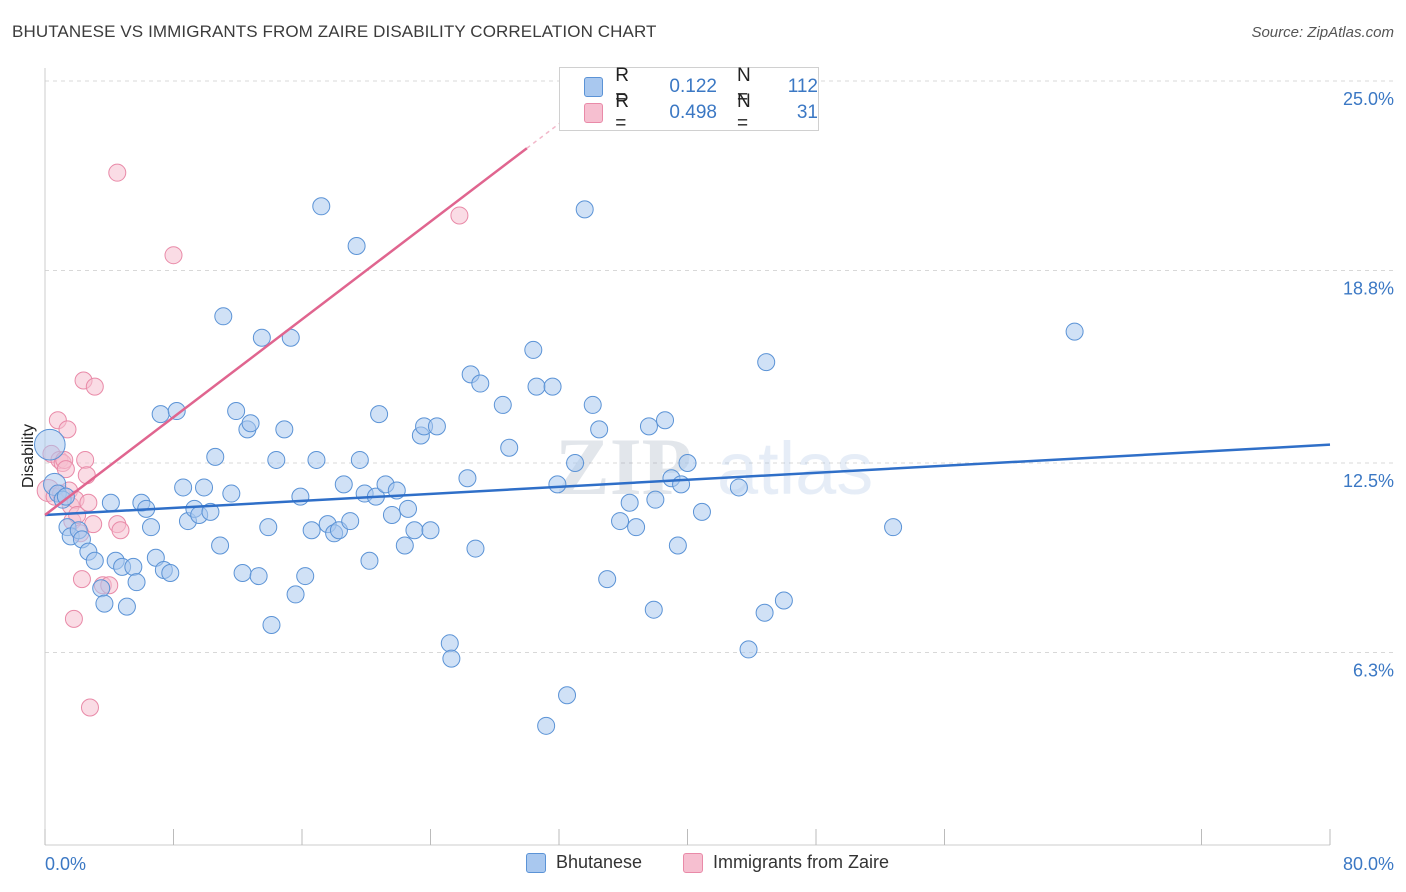  What do you see at coordinates (687, 837) in the screenshot?
I see `x-tick-marks` at bounding box center [687, 837].